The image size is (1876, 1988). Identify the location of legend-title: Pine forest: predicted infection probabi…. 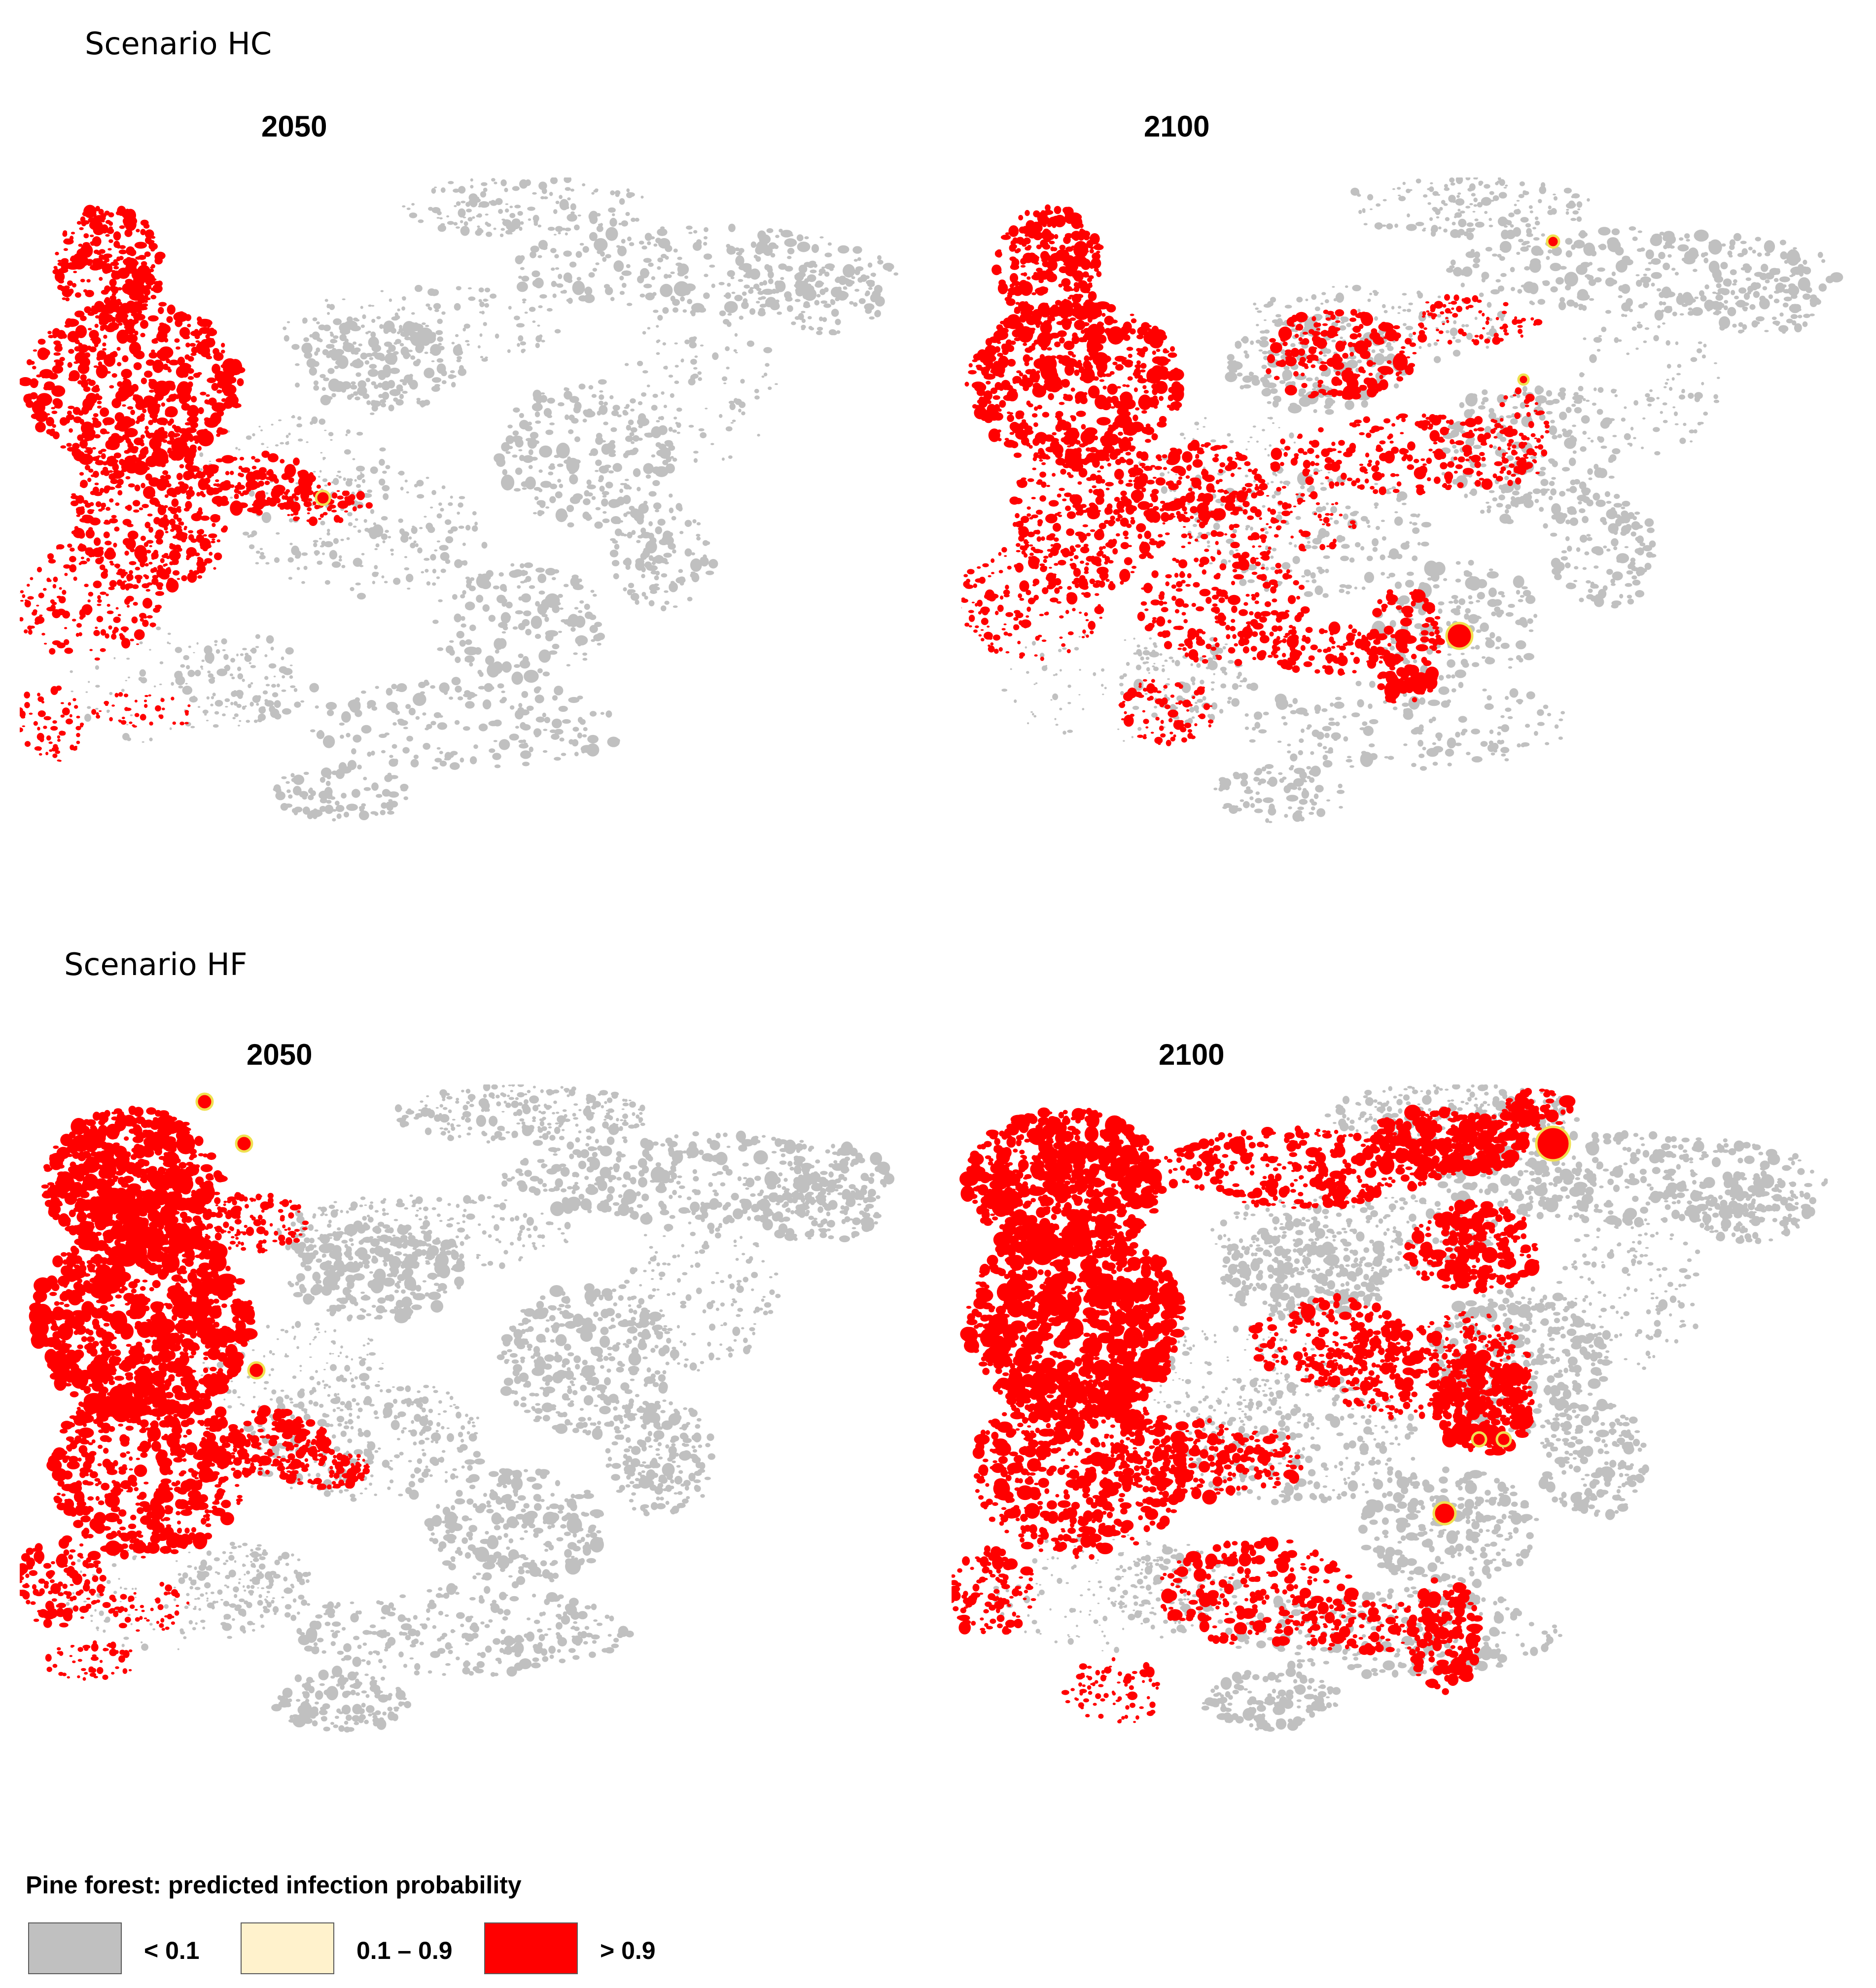
(274, 1885).